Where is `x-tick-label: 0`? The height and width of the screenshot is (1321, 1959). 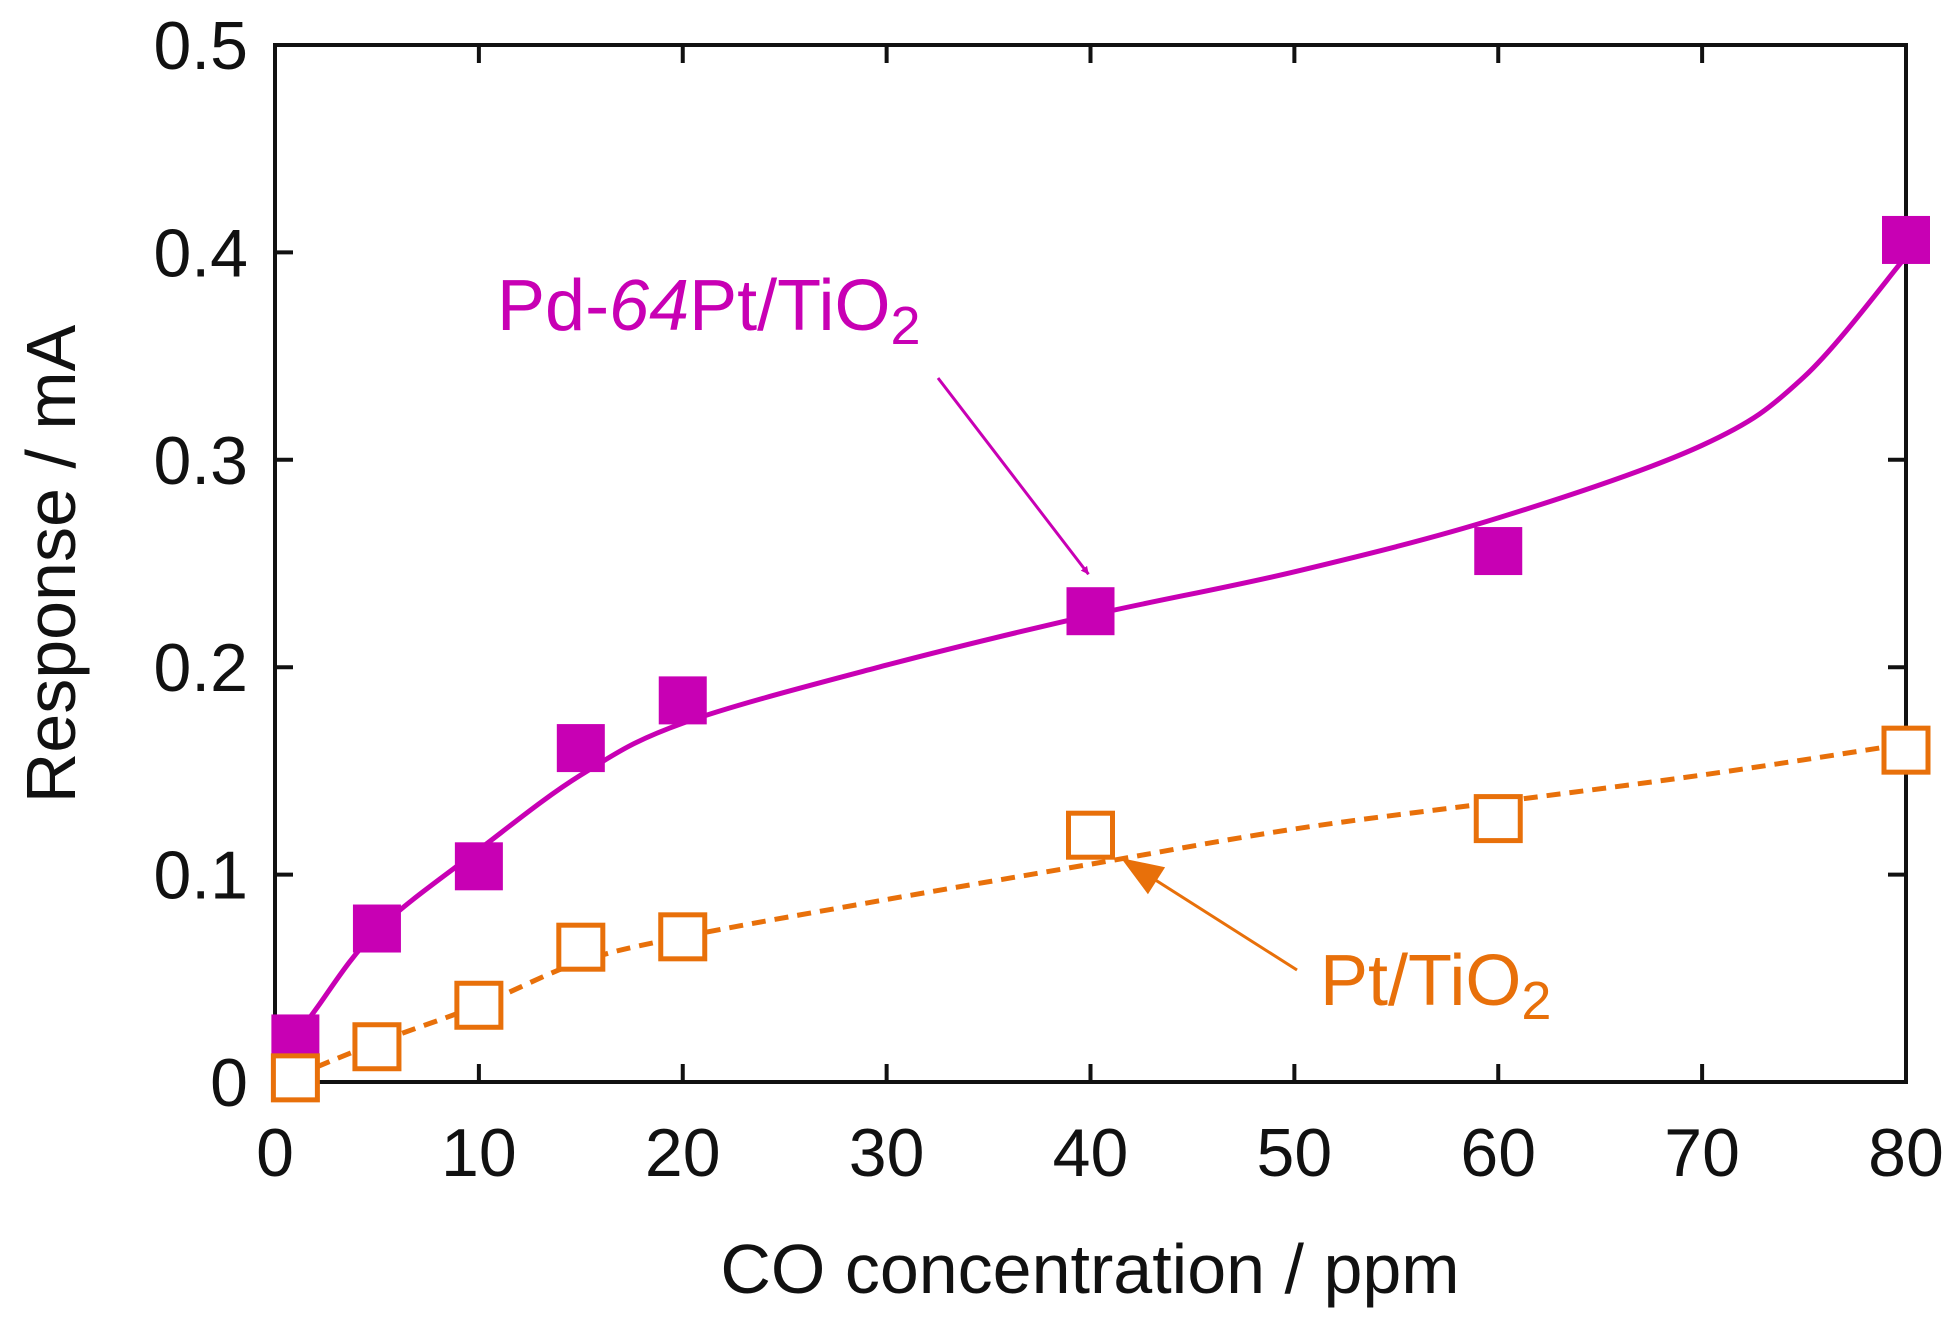 x-tick-label: 0 is located at coordinates (275, 1153).